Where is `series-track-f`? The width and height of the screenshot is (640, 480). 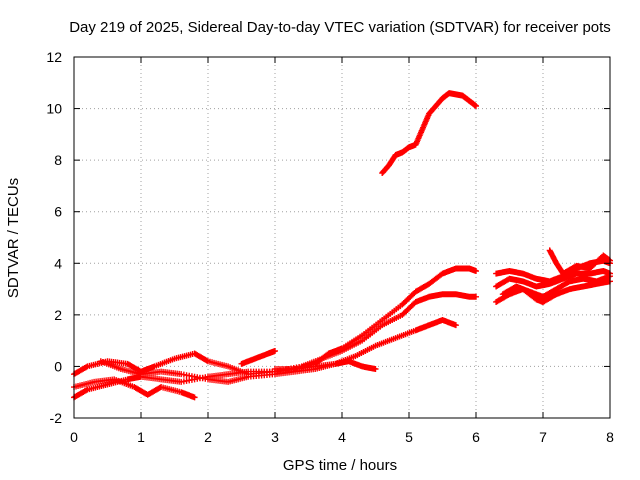
series-track-f is located at coordinates (325, 365).